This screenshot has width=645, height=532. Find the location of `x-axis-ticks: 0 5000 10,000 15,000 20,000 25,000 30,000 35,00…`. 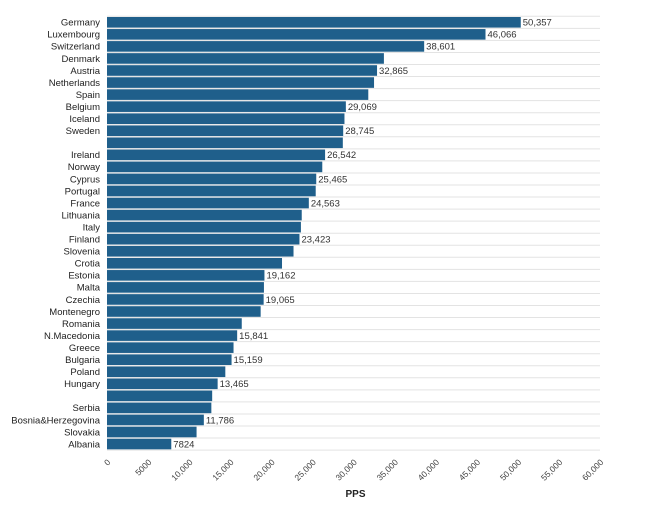

x-axis-ticks: 0 5000 10,000 15,000 20,000 25,000 30,000 35,00… is located at coordinates (354, 470).